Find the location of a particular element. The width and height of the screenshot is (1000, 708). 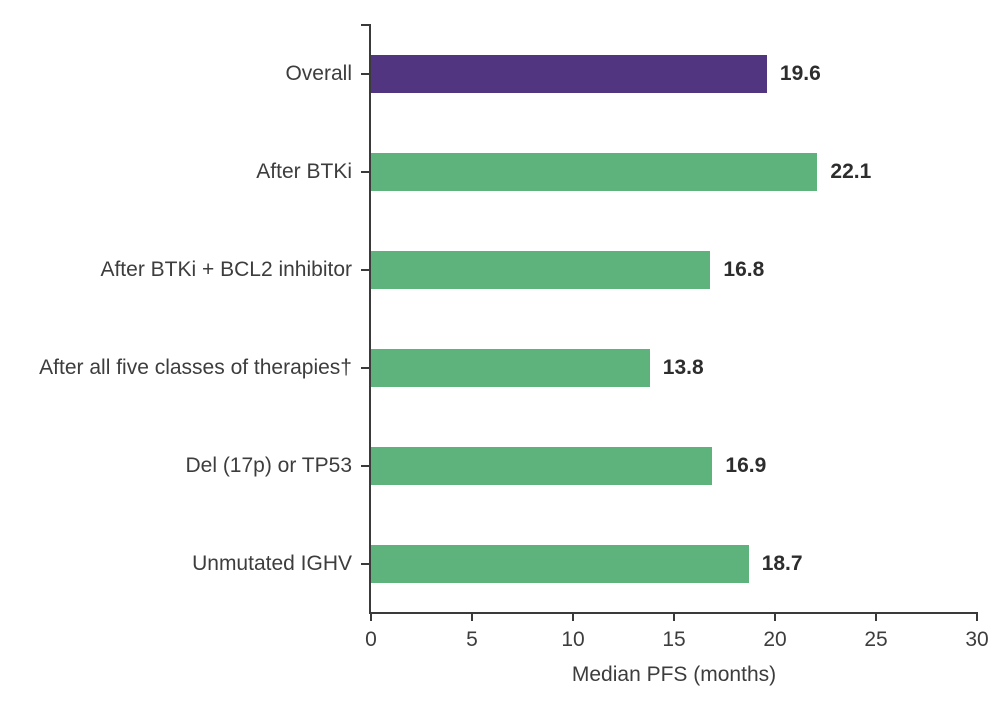

y-axis-top-tick is located at coordinates (365, 25).